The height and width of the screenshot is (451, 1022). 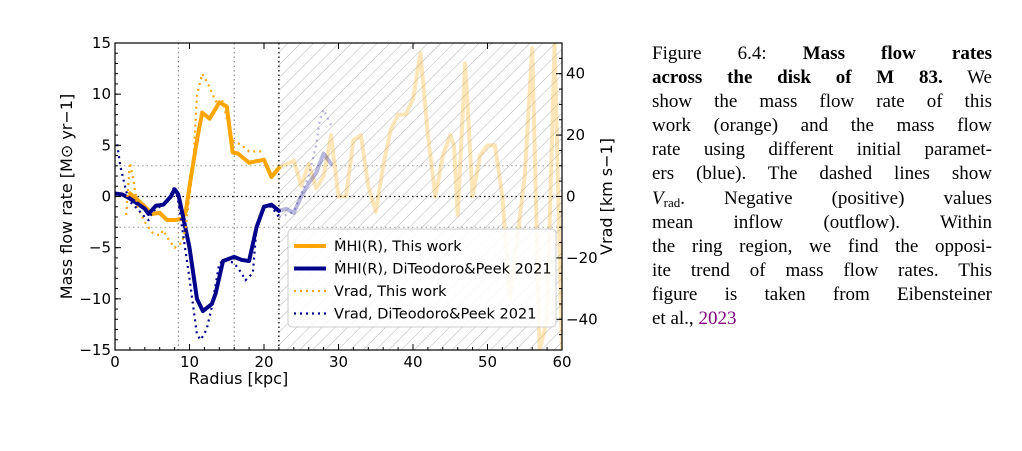 I want to click on caption-title: Mass flow rates, so click(x=897, y=53).